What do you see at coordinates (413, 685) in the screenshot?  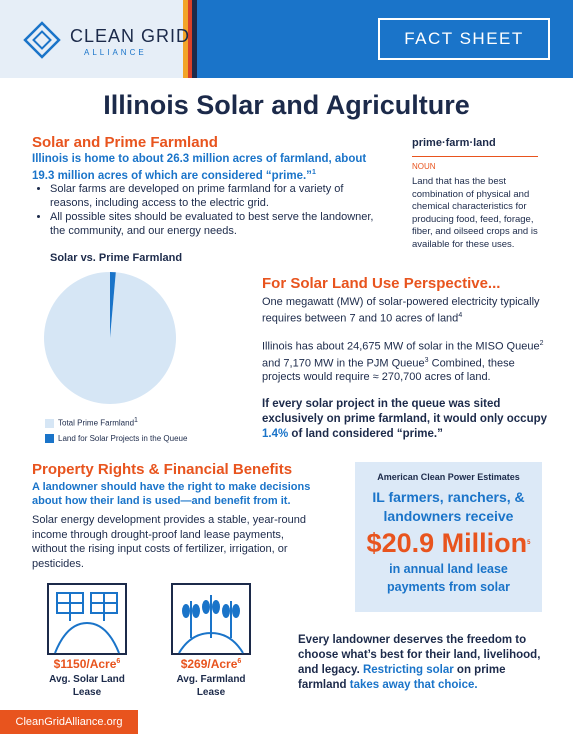 I see `highlight: takes away that choice.` at bounding box center [413, 685].